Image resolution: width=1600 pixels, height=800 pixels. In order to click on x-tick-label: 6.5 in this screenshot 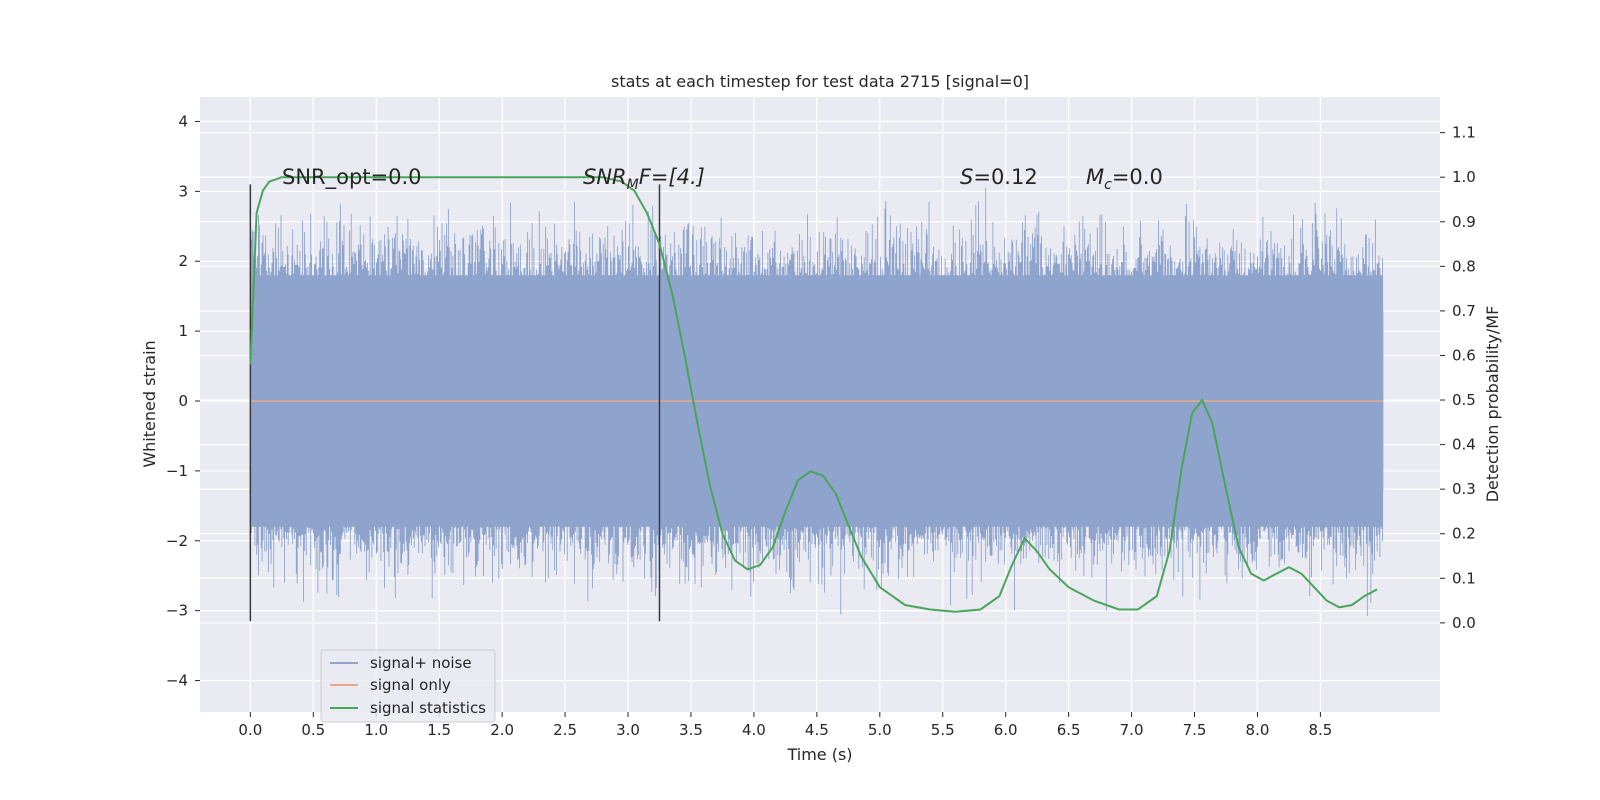, I will do `click(1069, 730)`.